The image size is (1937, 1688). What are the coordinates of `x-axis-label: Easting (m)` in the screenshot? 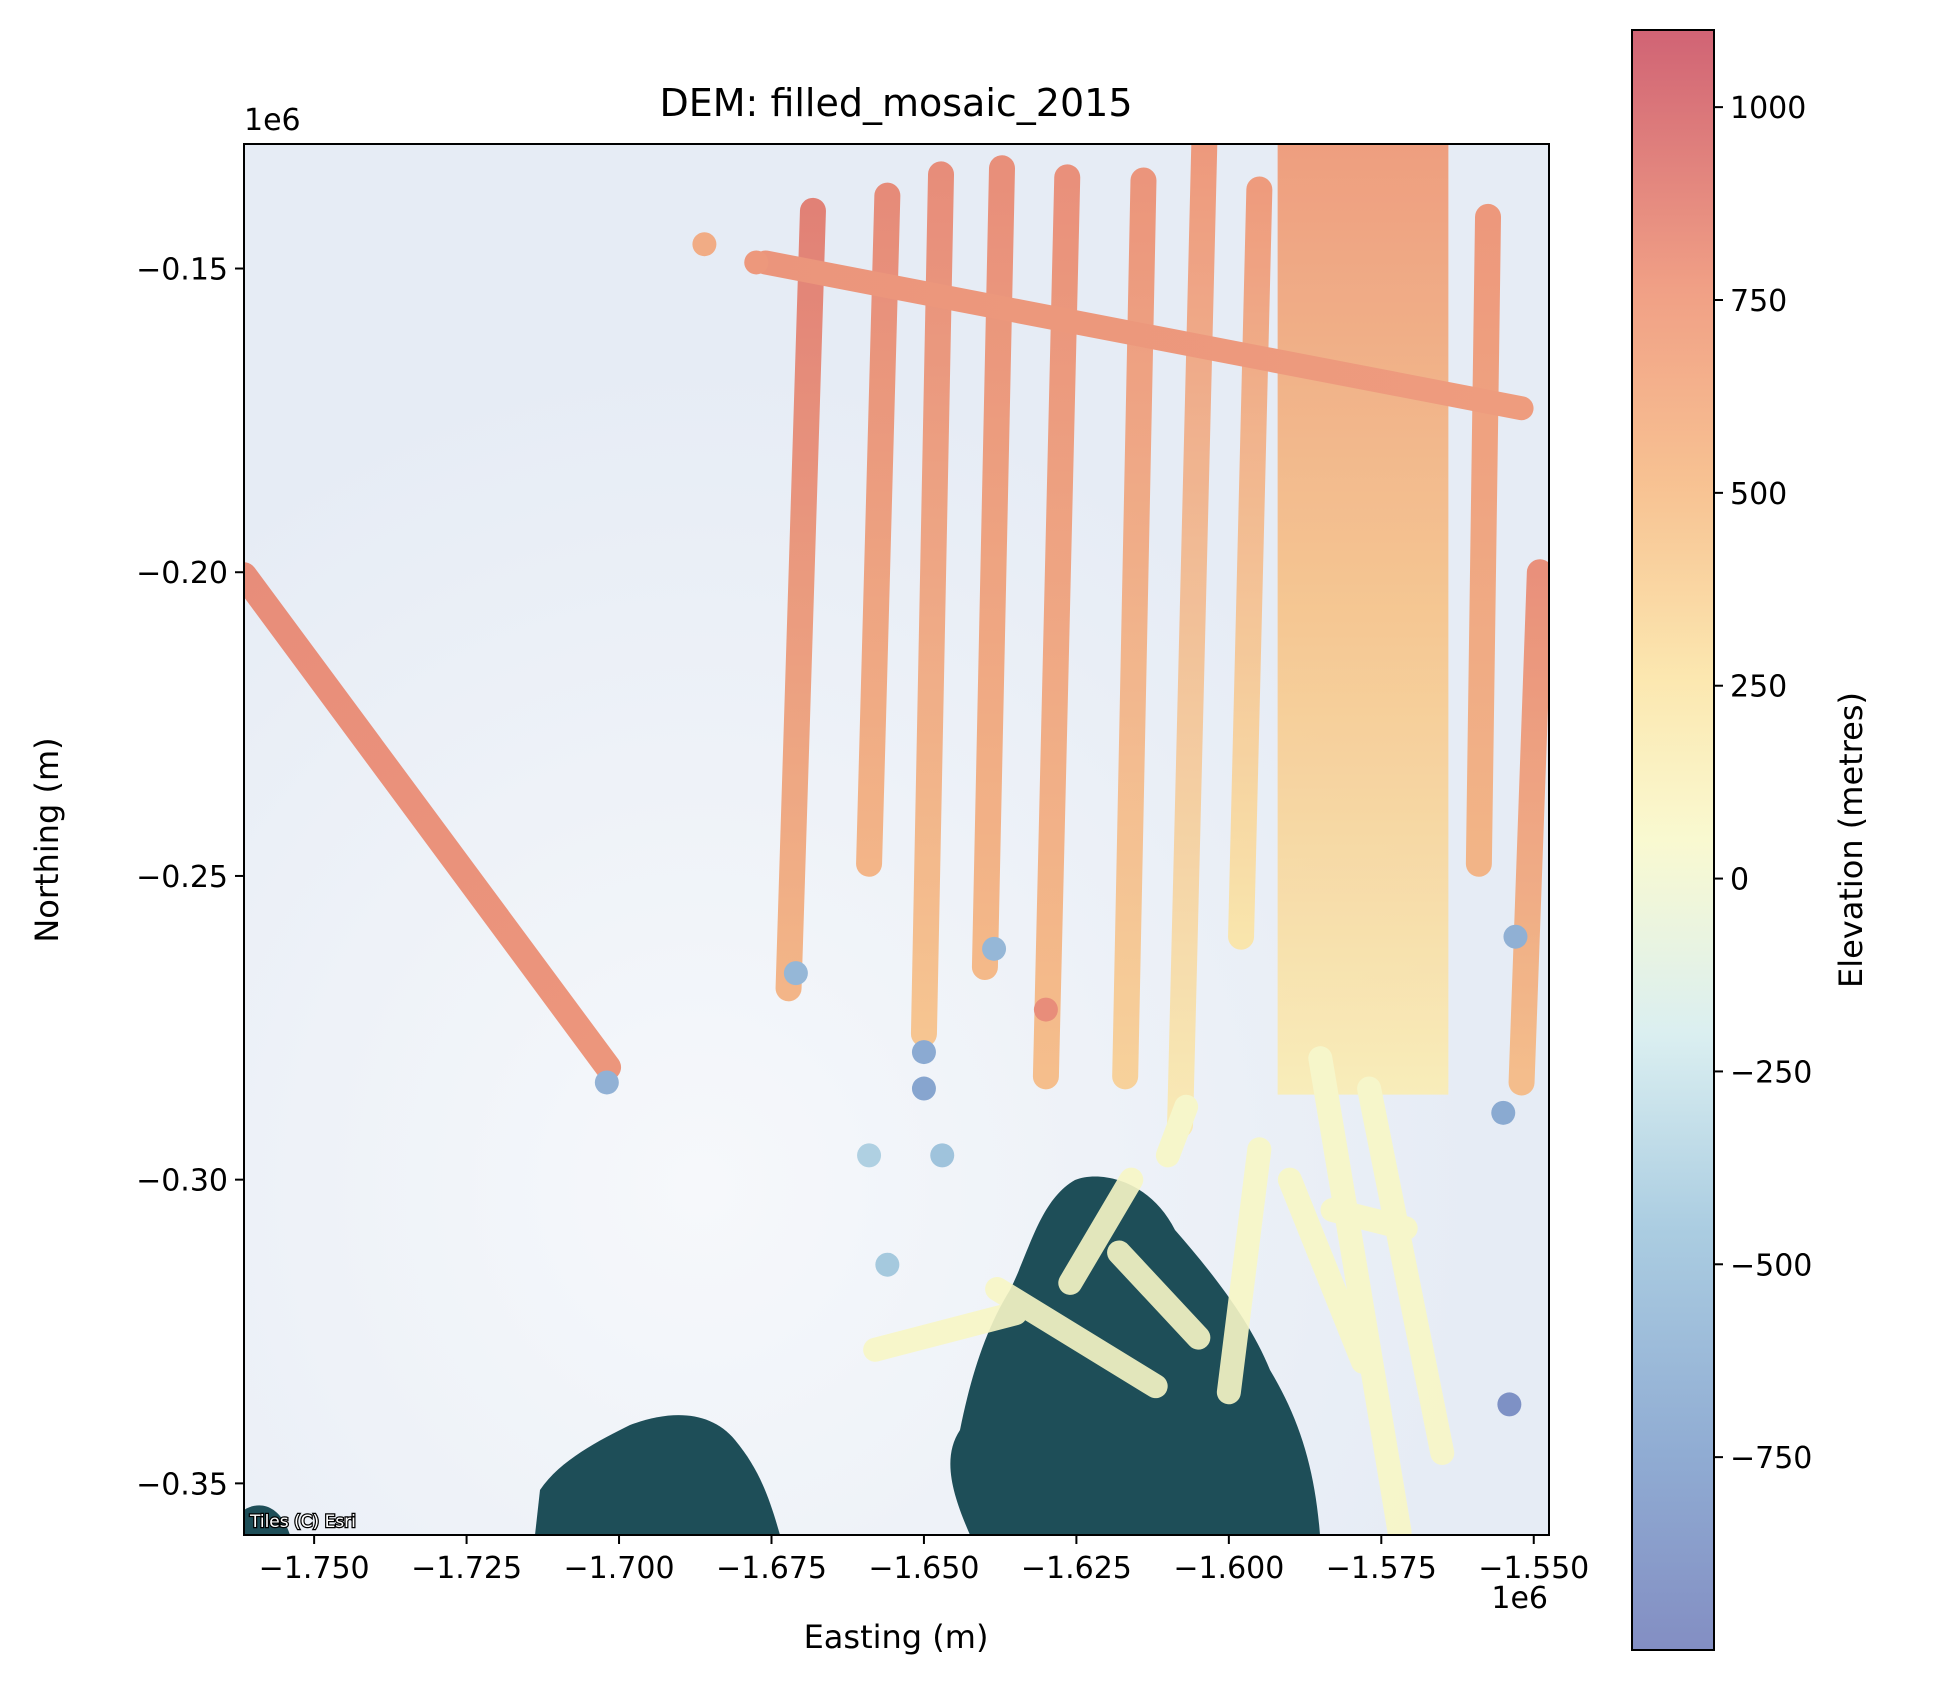 It's located at (896, 1637).